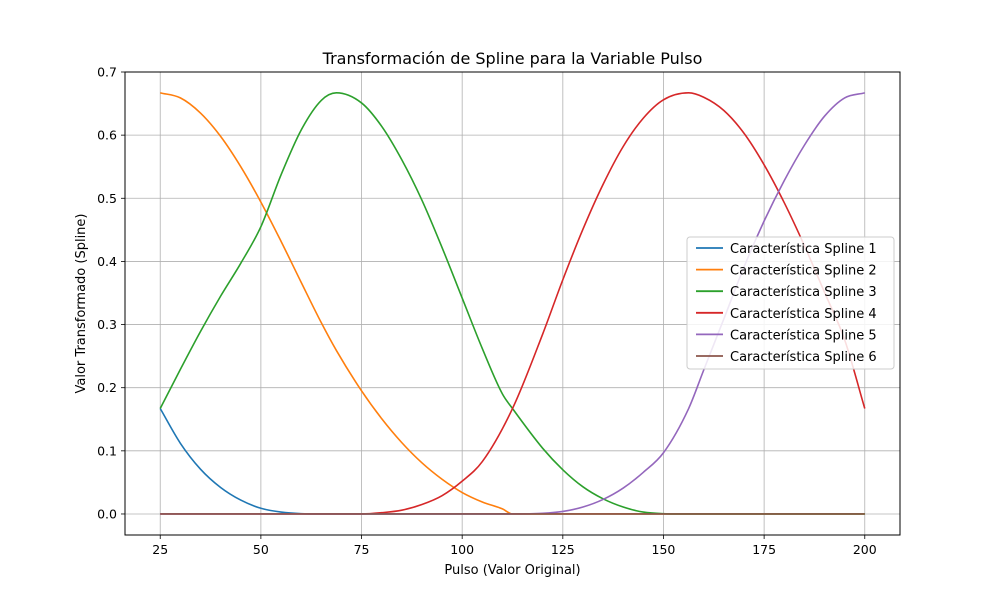 This screenshot has height=600, width=1000. What do you see at coordinates (664, 549) in the screenshot?
I see `x-tick-label: 150` at bounding box center [664, 549].